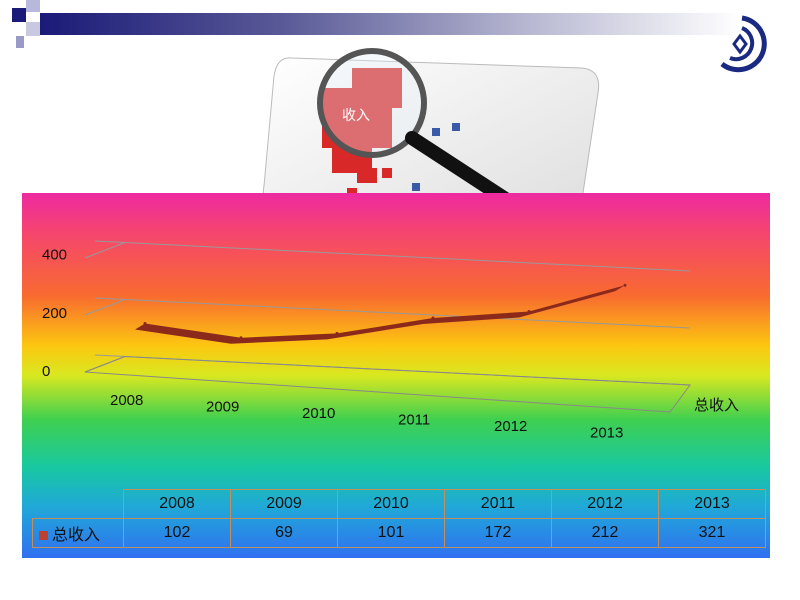 The height and width of the screenshot is (600, 800). I want to click on series-axis-label: 总收入, so click(716, 405).